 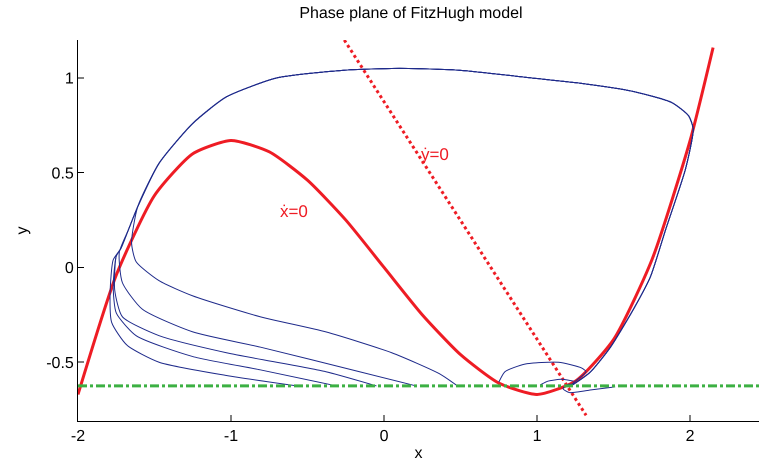 I want to click on x-tick-label: 2, so click(x=690, y=437).